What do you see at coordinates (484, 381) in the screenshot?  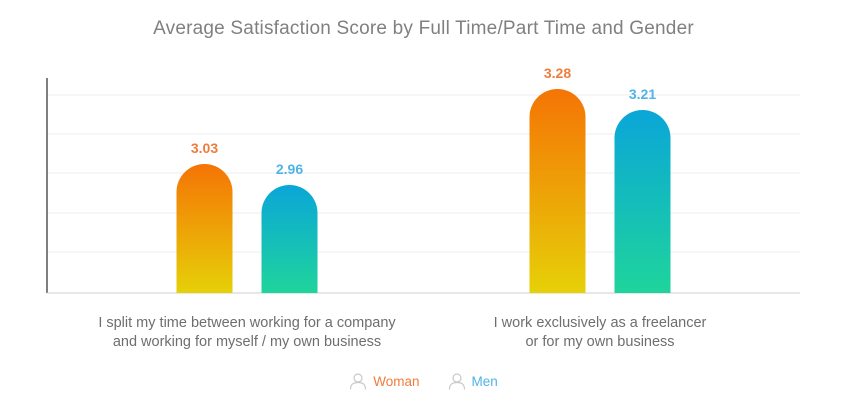 I see `legend-label-men: Men` at bounding box center [484, 381].